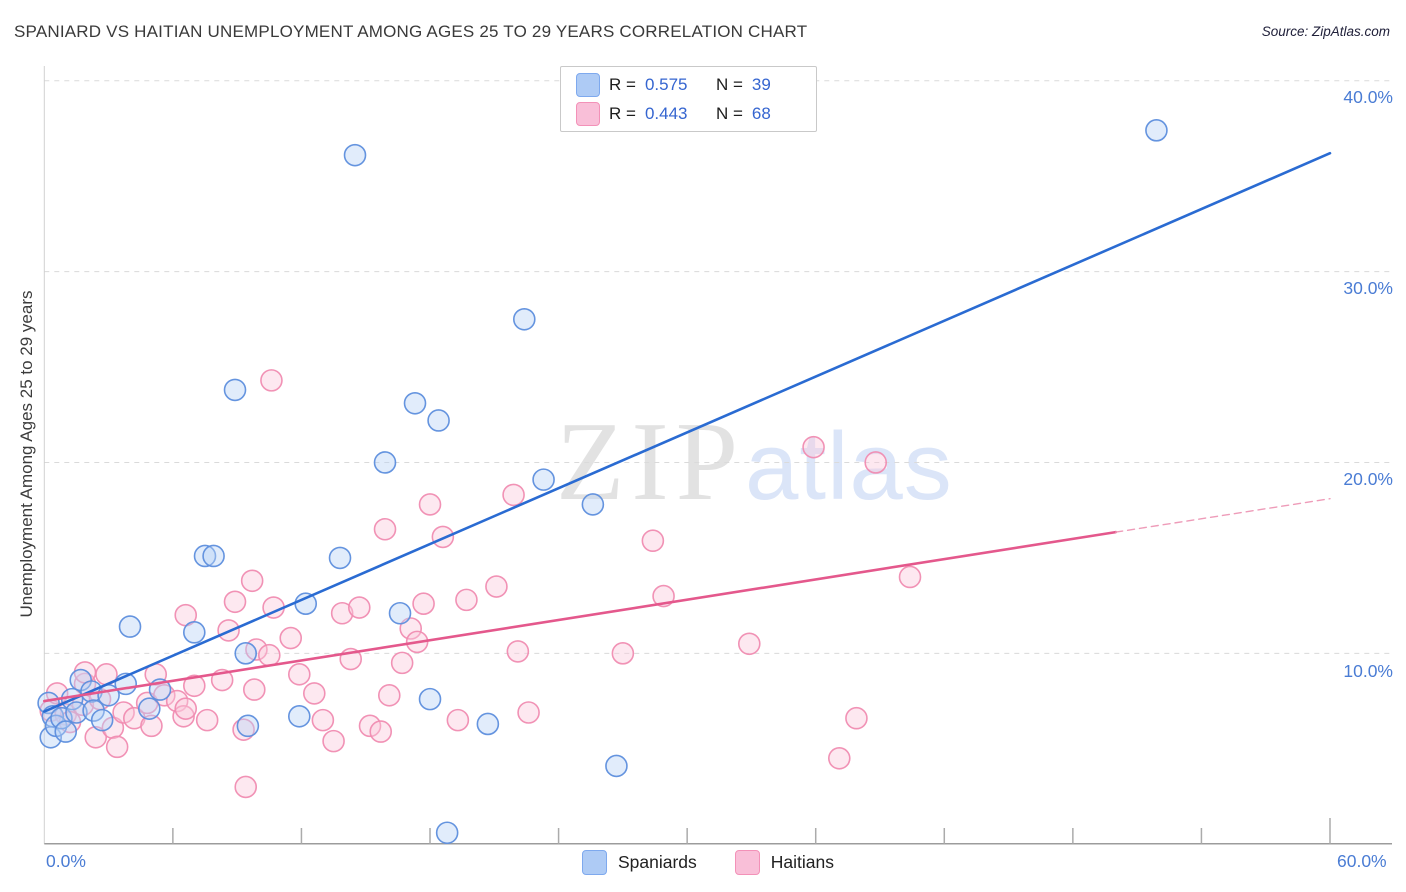 Image resolution: width=1406 pixels, height=892 pixels. Describe the element at coordinates (666, 113) in the screenshot. I see `r-value: 0.443` at that location.